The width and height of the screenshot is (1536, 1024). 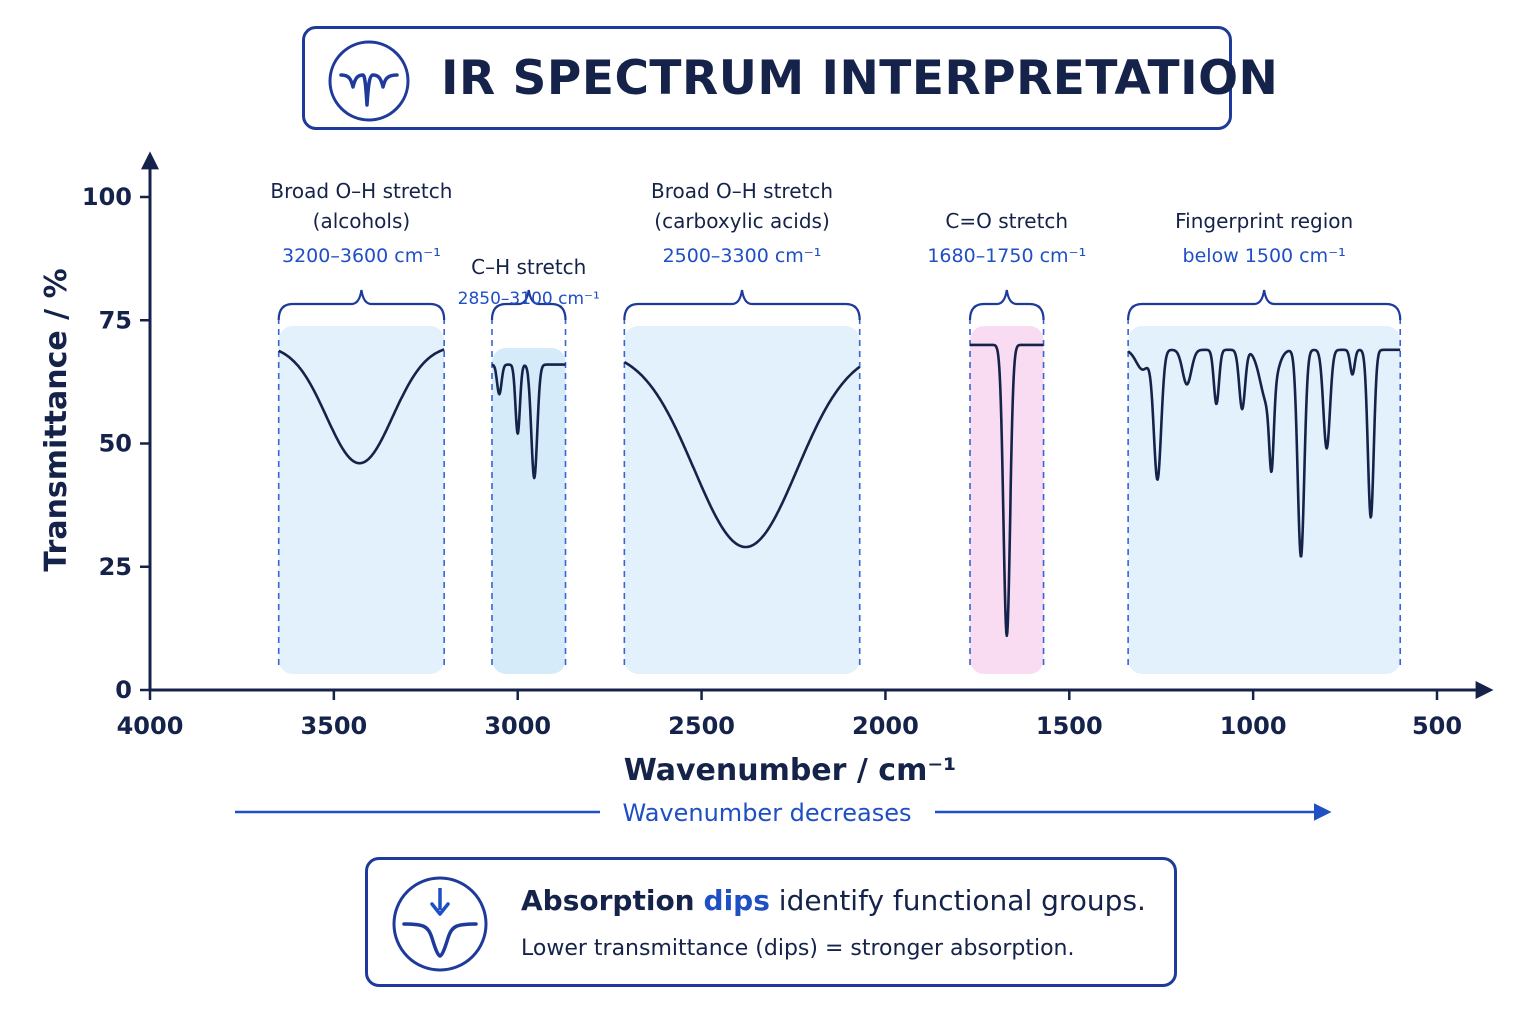 I want to click on region-range-label: 3200–3600 cm⁻¹, so click(x=361, y=256).